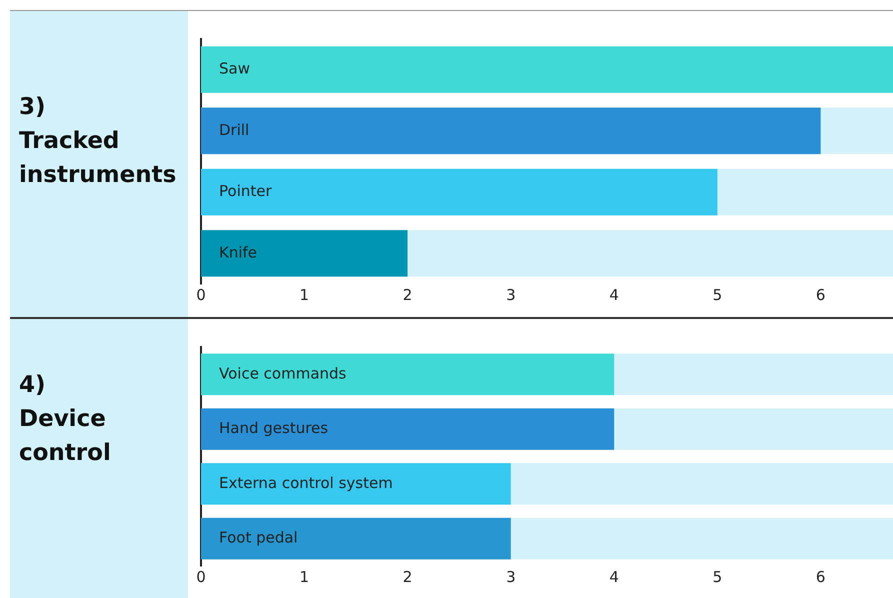 The image size is (893, 598). Describe the element at coordinates (234, 129) in the screenshot. I see `y-tick-label: Drill` at that location.